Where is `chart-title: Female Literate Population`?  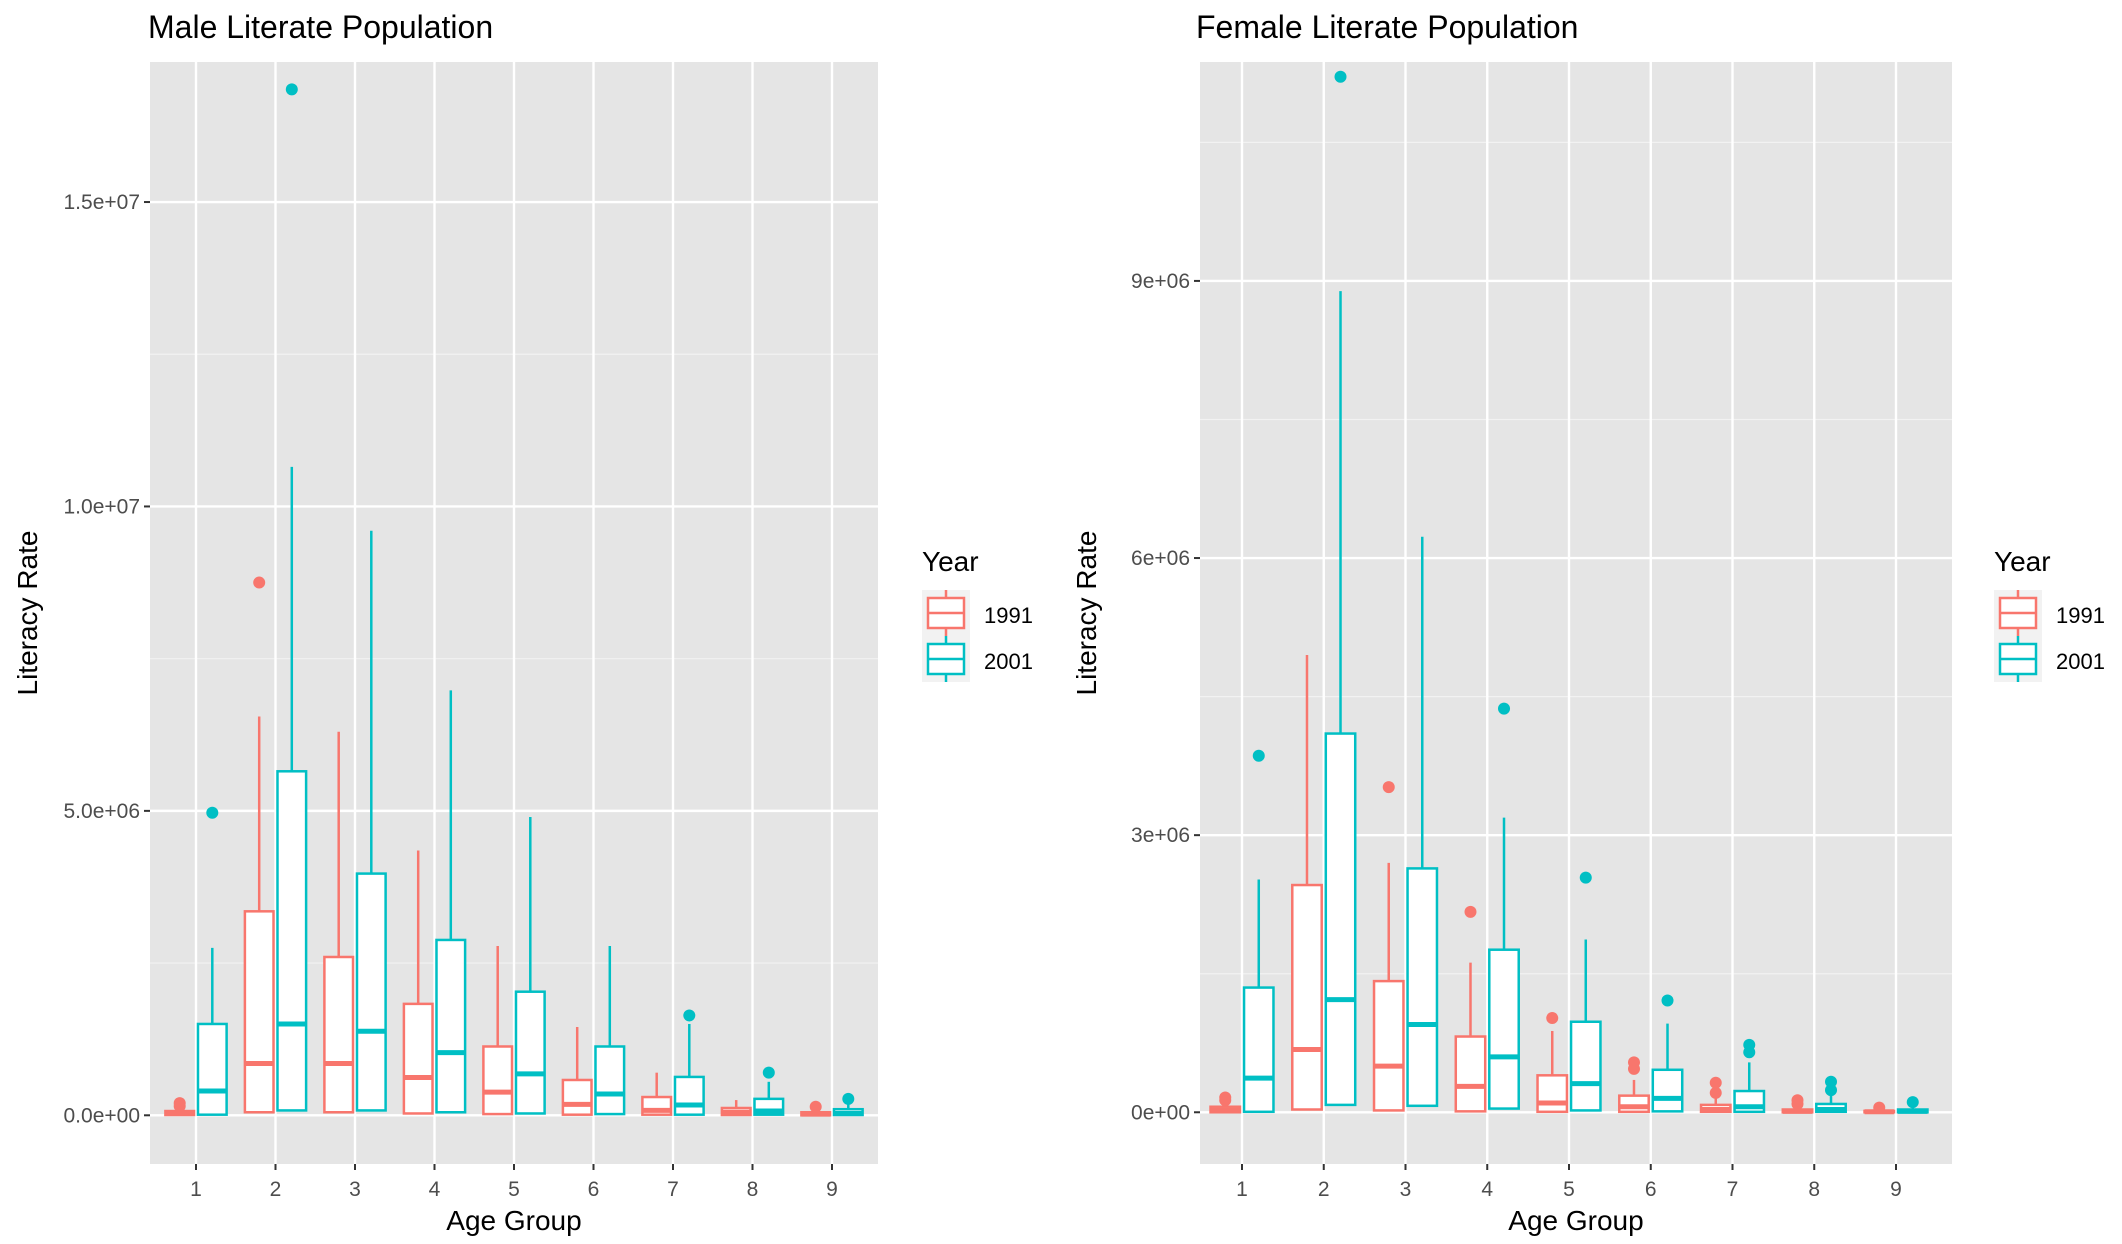
chart-title: Female Literate Population is located at coordinates (1387, 27).